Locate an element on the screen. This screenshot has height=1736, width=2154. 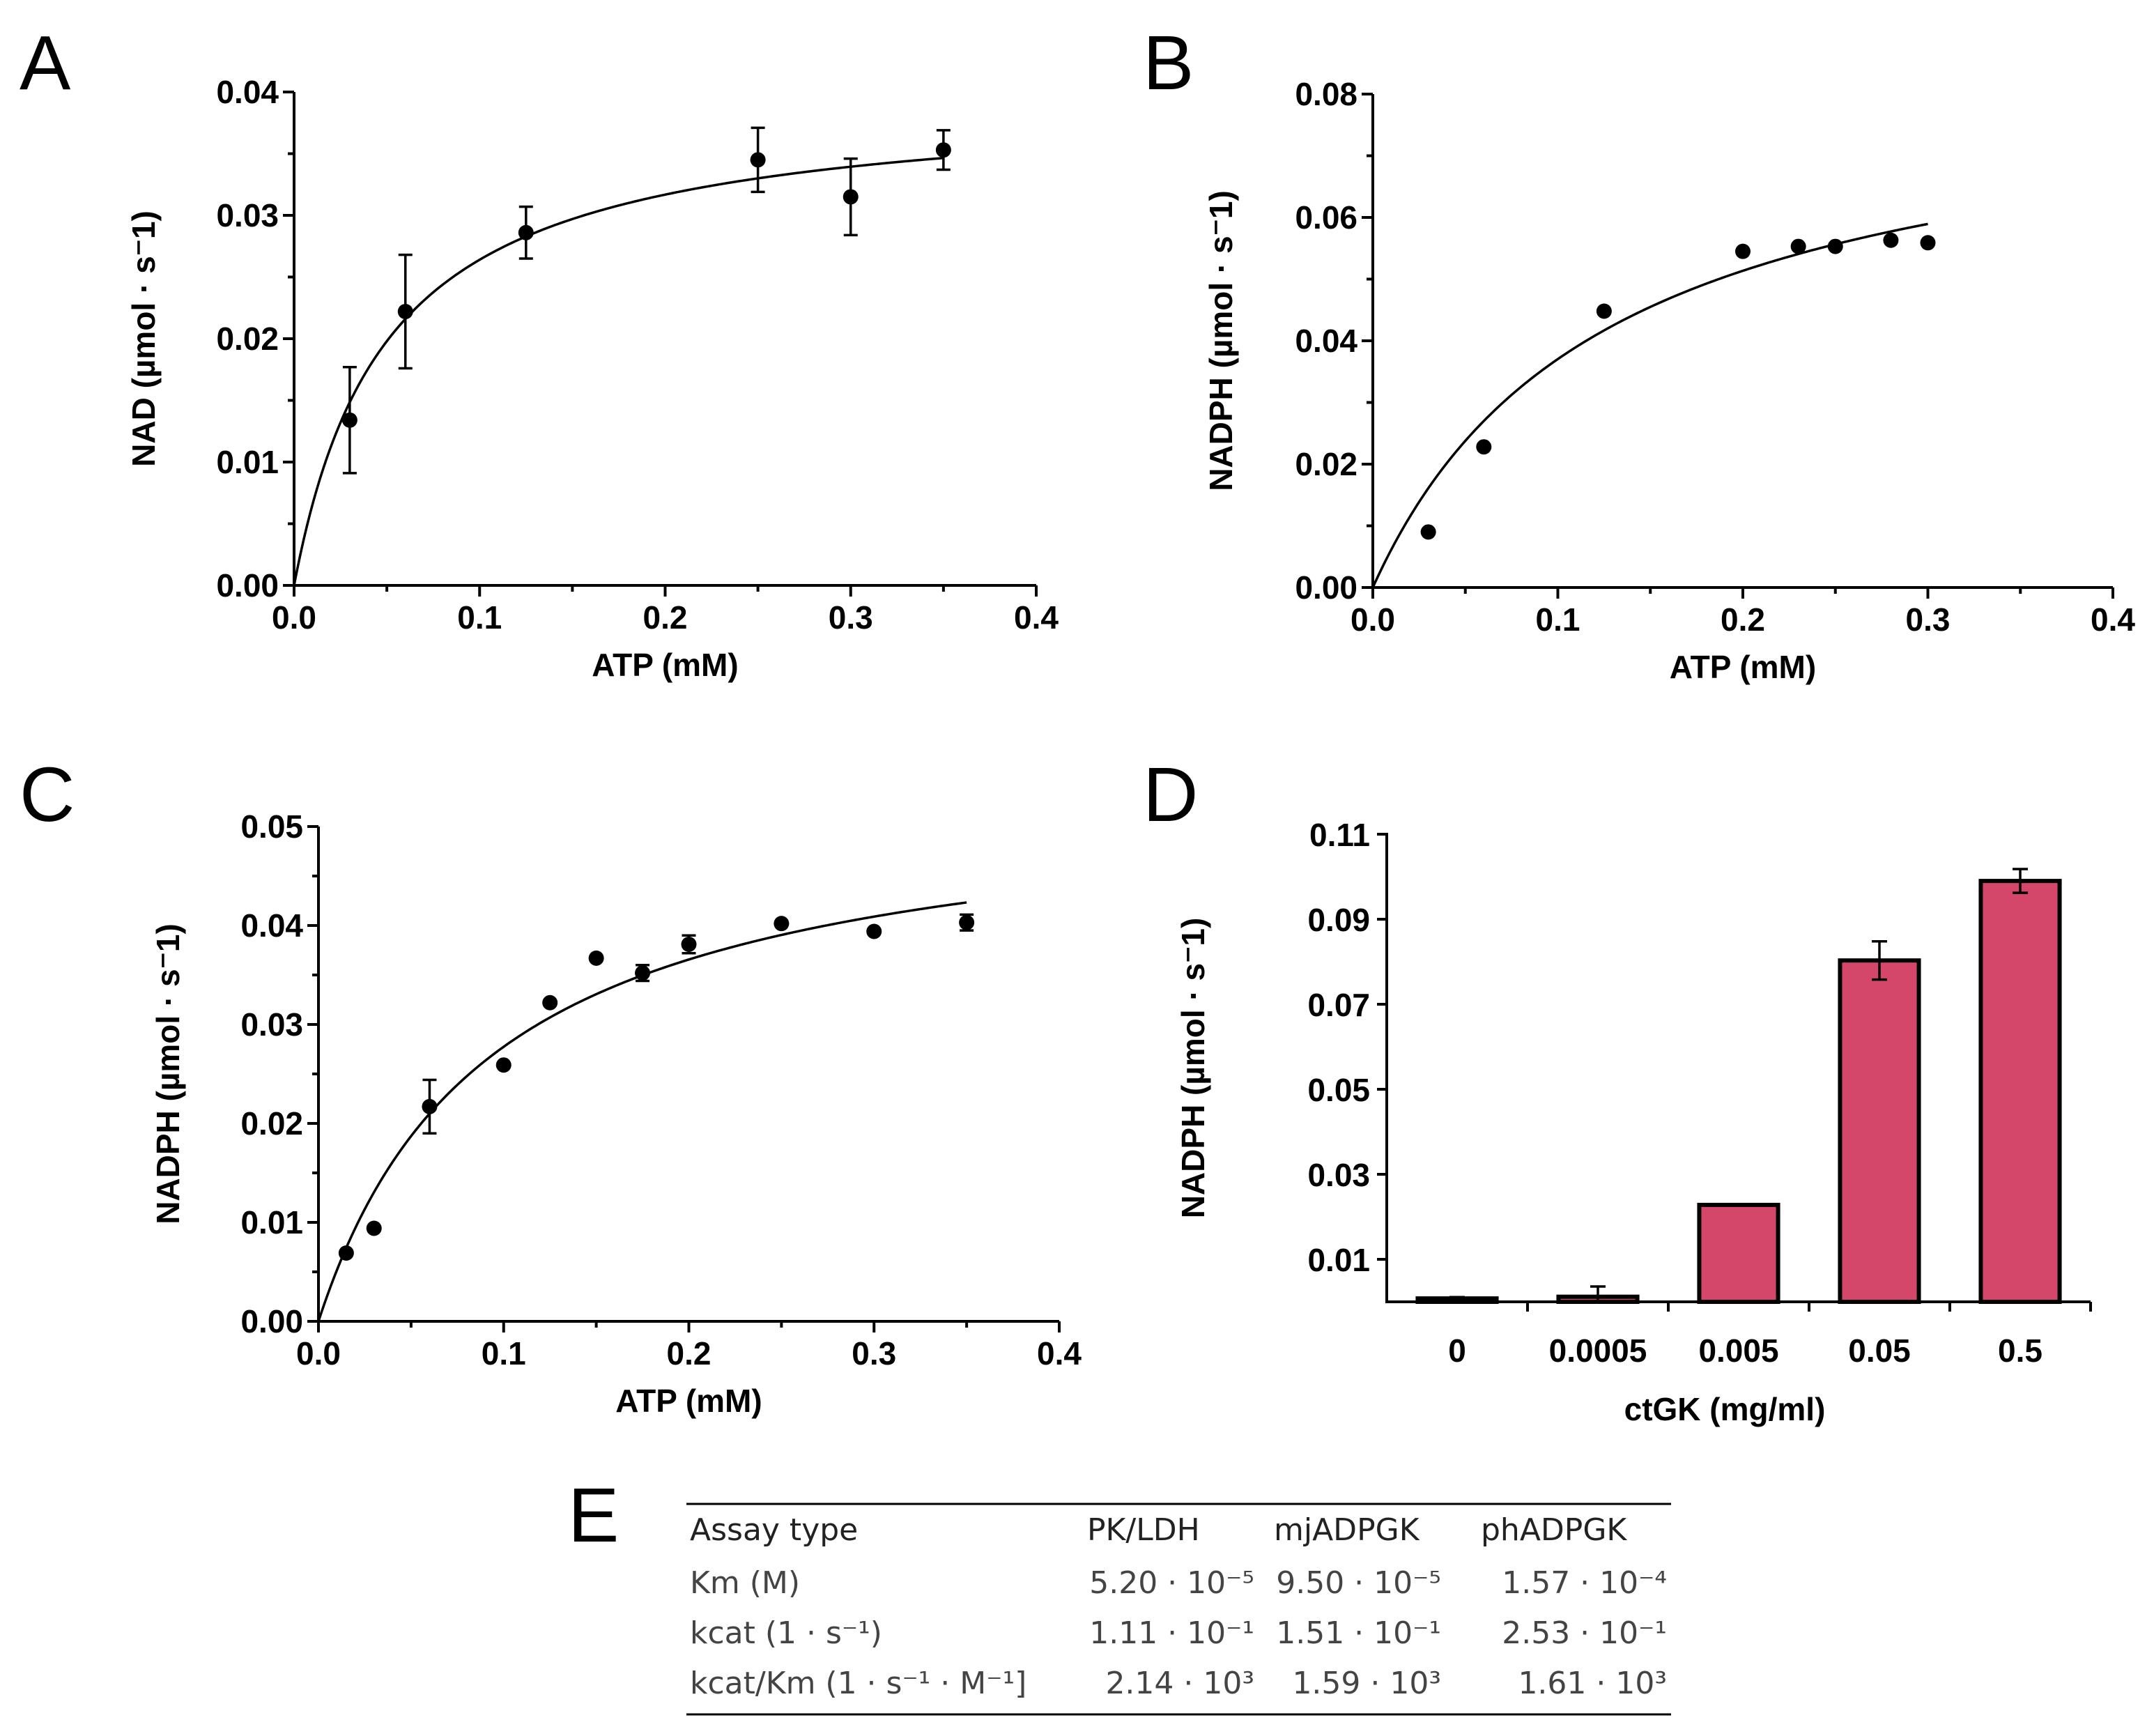
y-tick-label: 0.08 is located at coordinates (1326, 94).